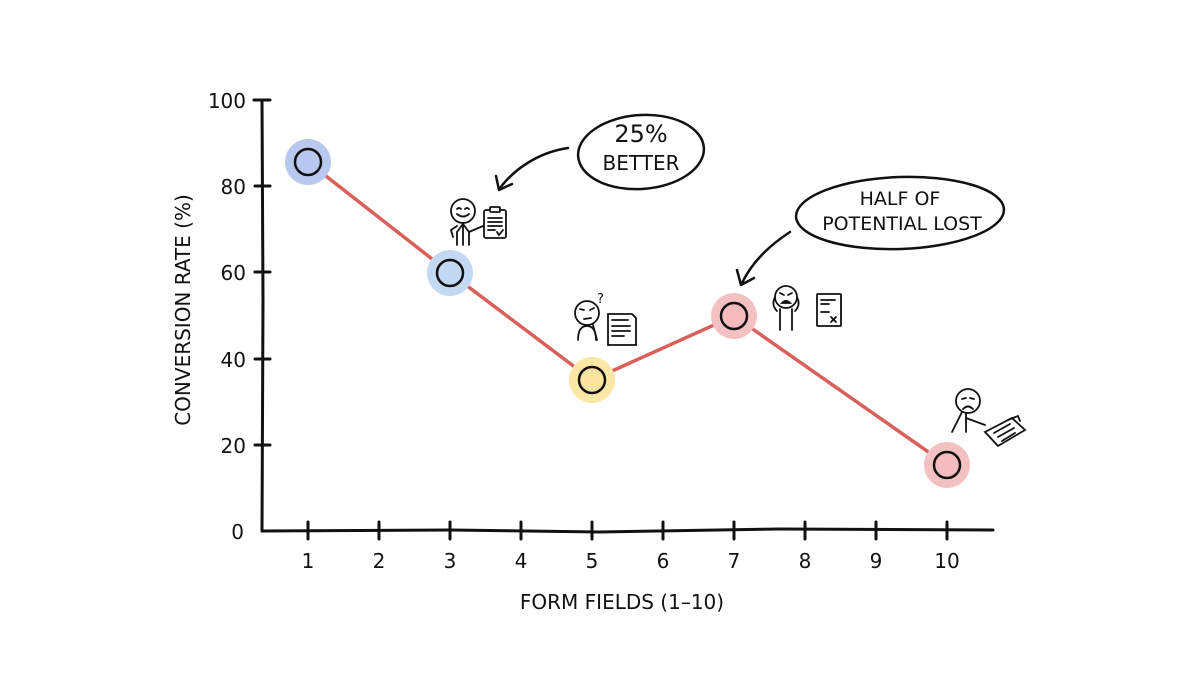 Image resolution: width=1200 pixels, height=675 pixels. I want to click on x-tick-label: 6, so click(663, 561).